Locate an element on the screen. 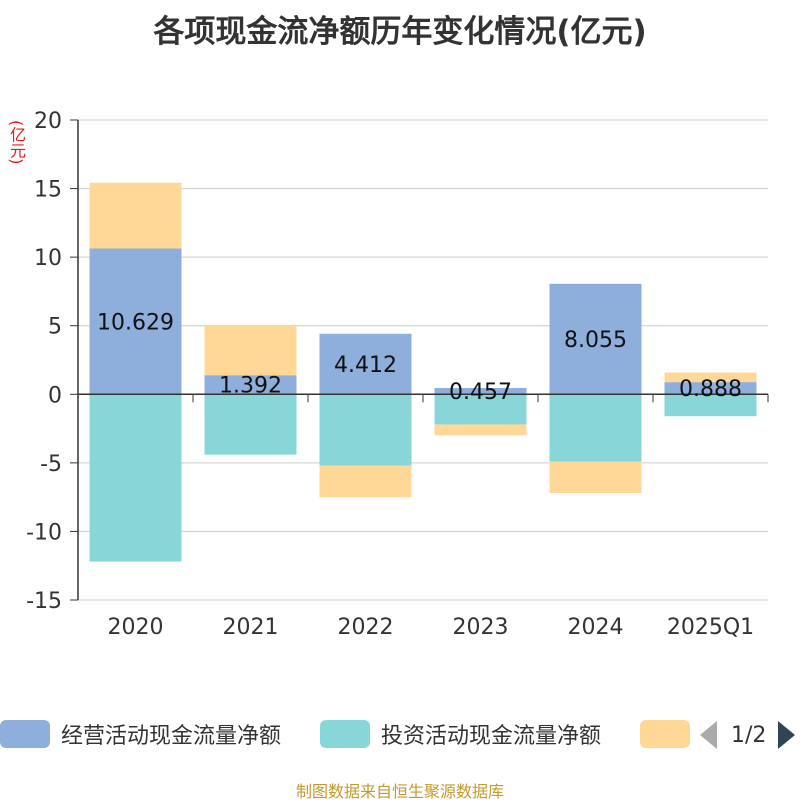 This screenshot has width=800, height=802. source-note: 制图数据来自恒生聚源数据库 is located at coordinates (399, 791).